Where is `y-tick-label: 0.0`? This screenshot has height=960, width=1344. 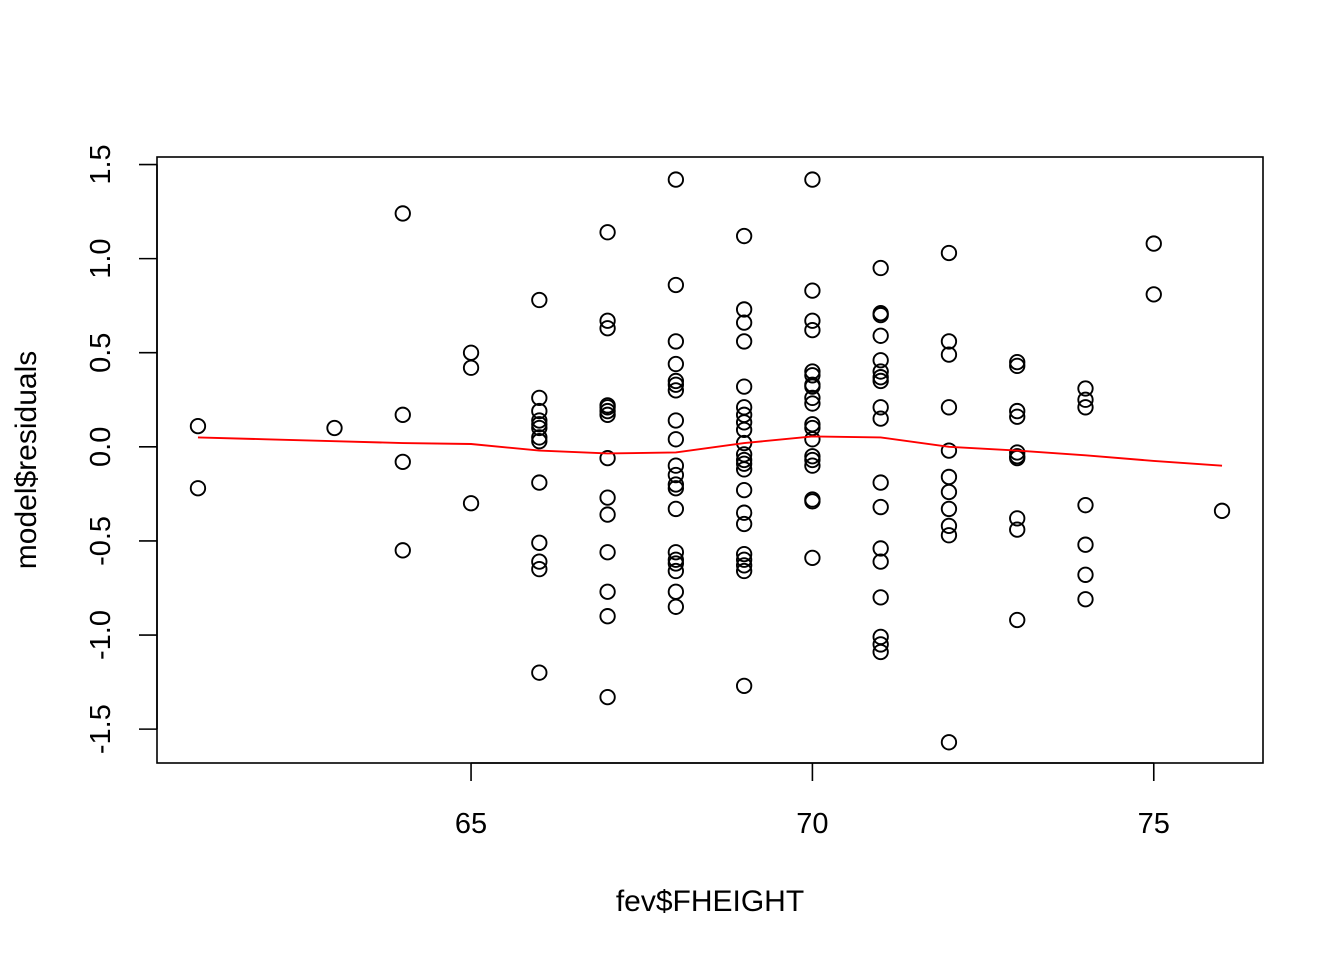
y-tick-label: 0.0 is located at coordinates (101, 447).